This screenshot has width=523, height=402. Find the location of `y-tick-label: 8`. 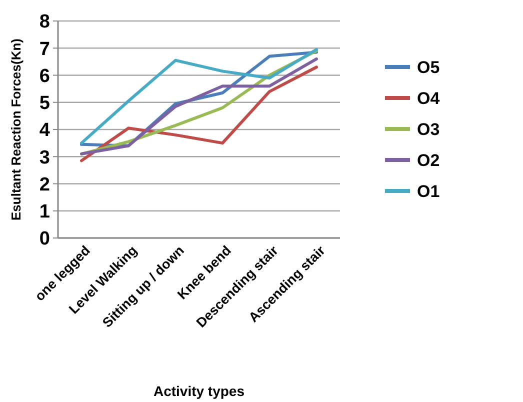

y-tick-label: 8 is located at coordinates (44, 22).